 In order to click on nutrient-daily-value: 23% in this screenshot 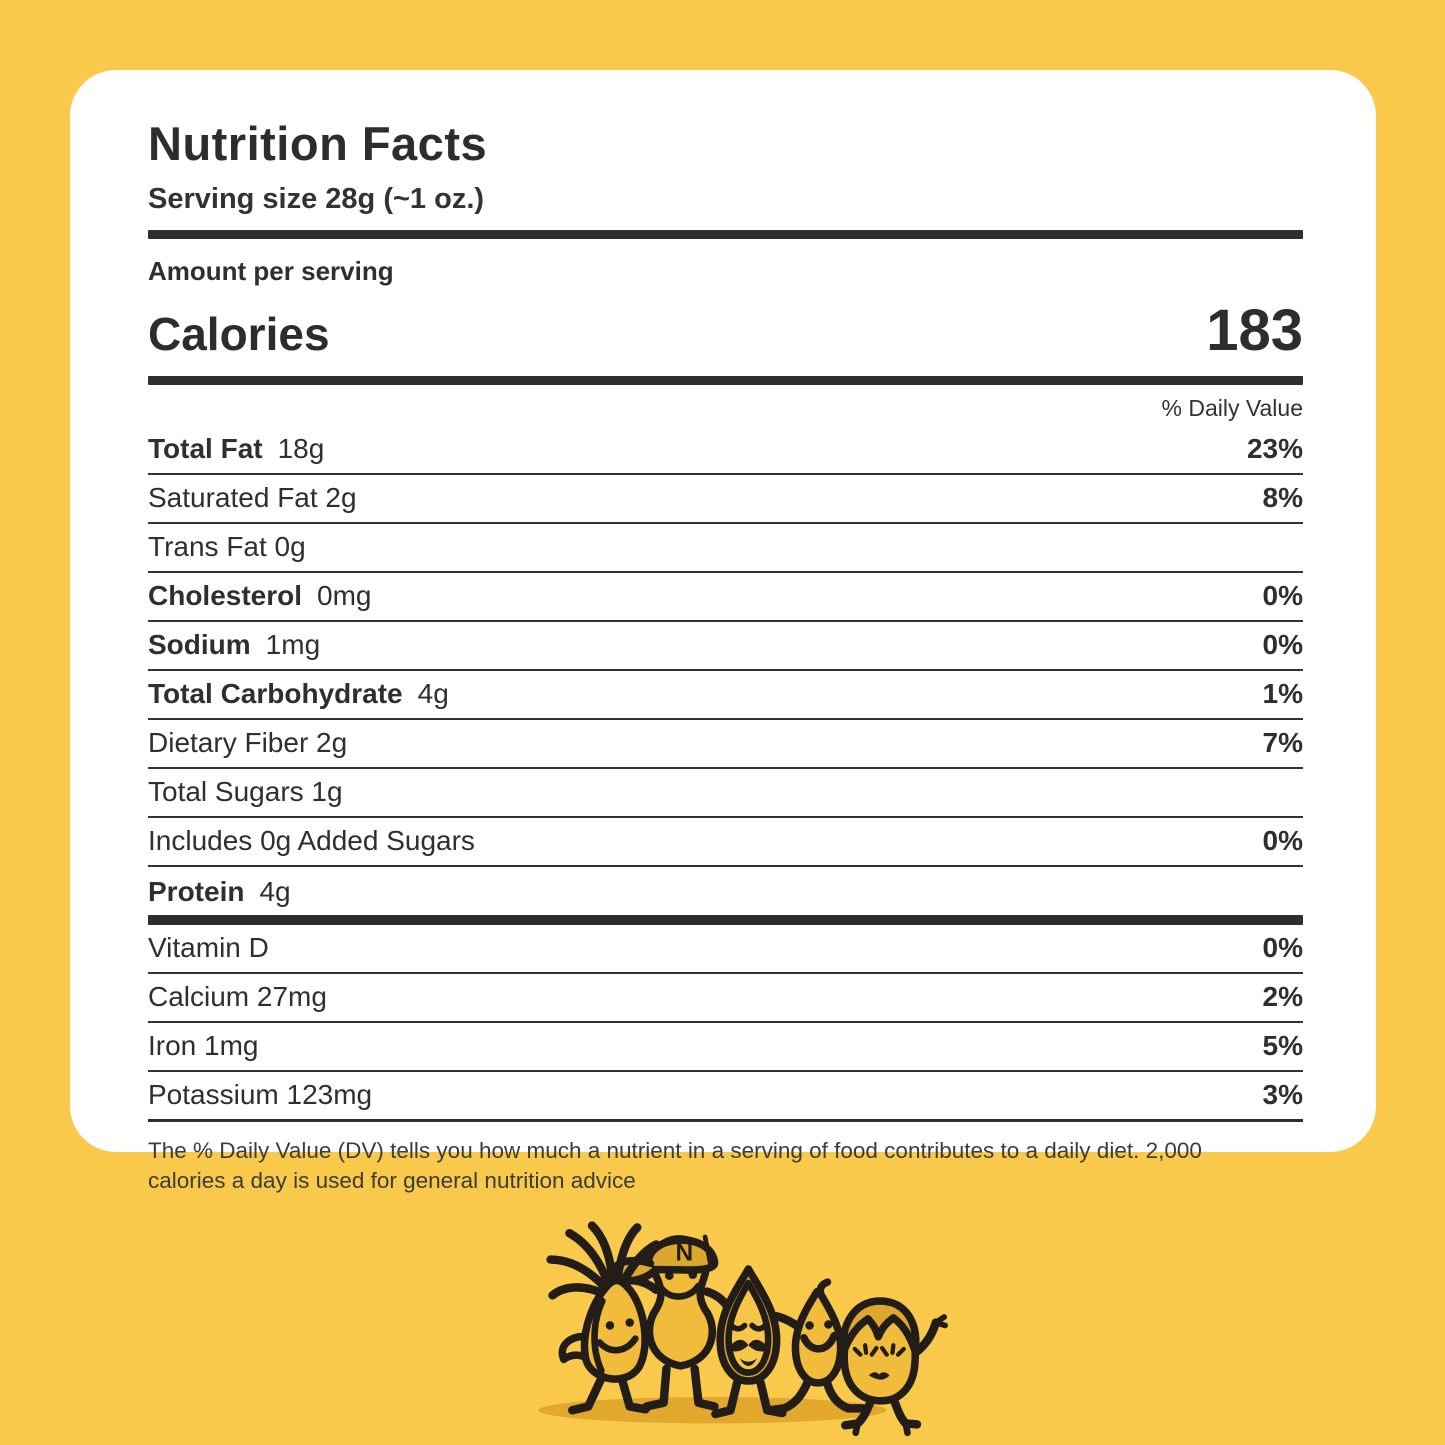, I will do `click(1274, 448)`.